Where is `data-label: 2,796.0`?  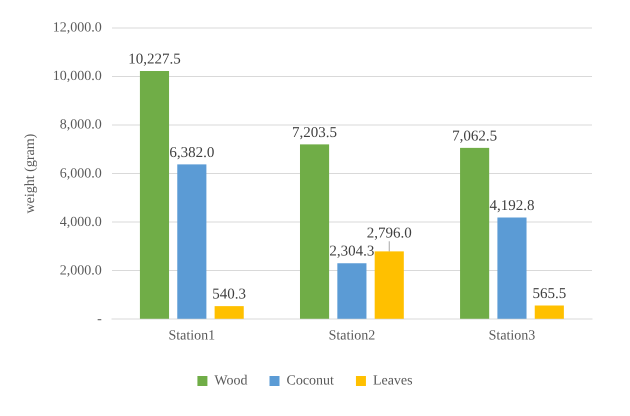
data-label: 2,796.0 is located at coordinates (389, 234).